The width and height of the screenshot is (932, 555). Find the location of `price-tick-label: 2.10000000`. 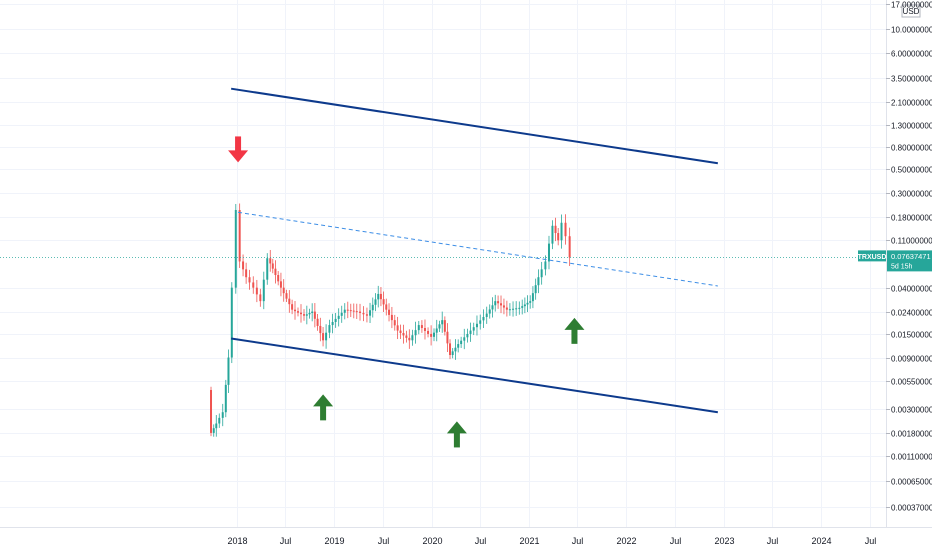

price-tick-label: 2.10000000 is located at coordinates (911, 103).